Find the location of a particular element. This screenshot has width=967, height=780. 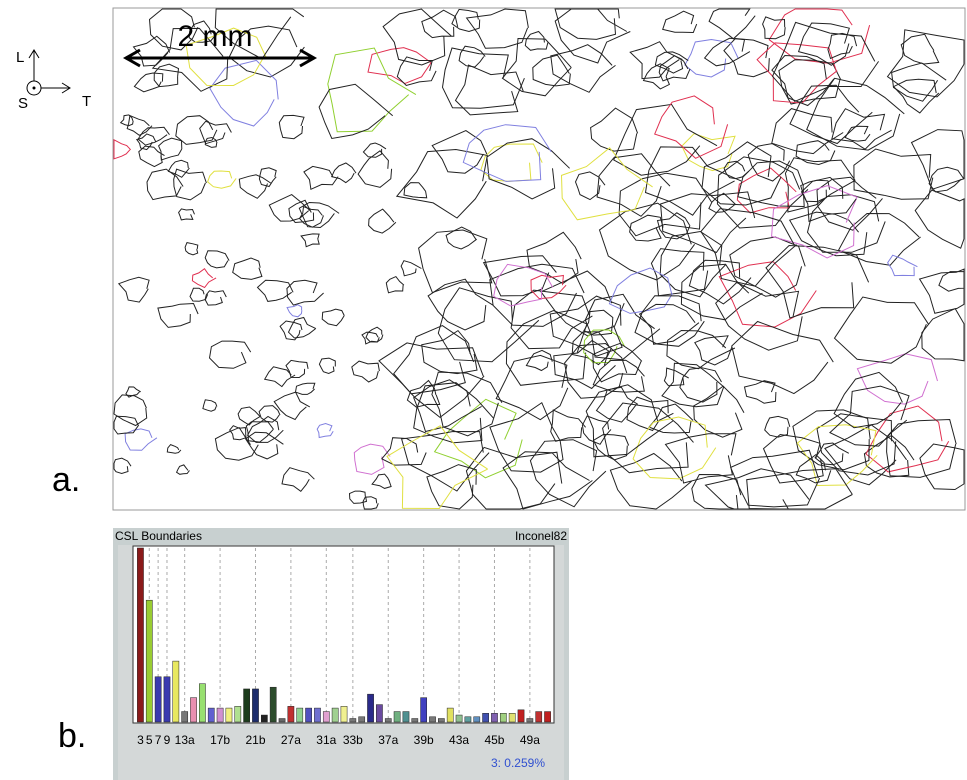

x-tick-label: 17b is located at coordinates (220, 740).